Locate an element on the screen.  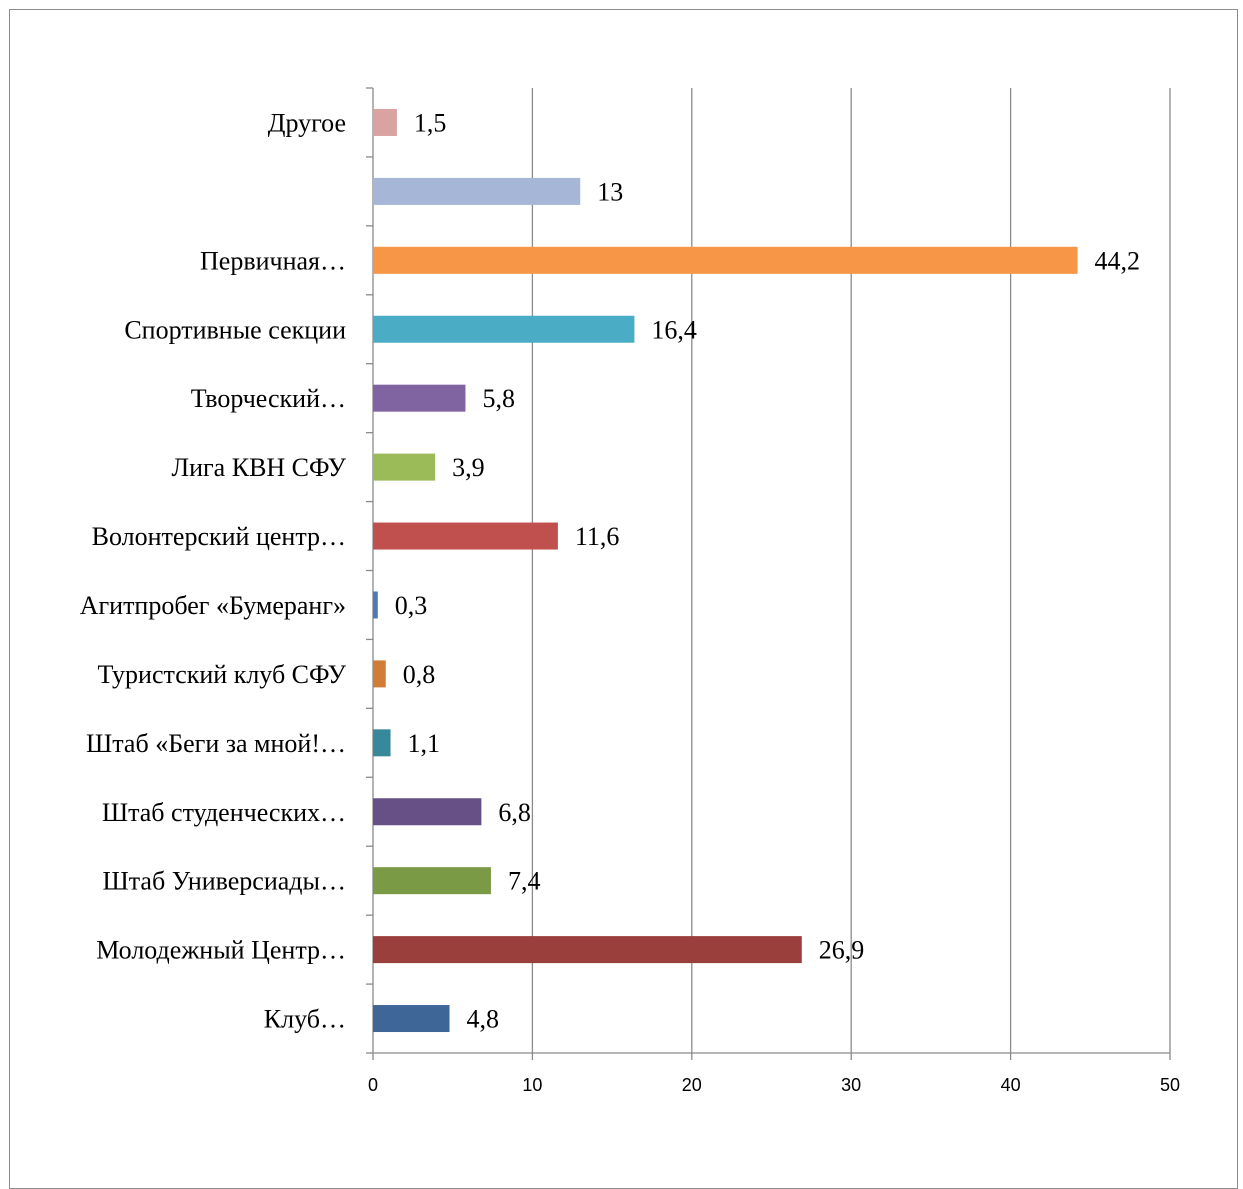
data-label: 44,2 is located at coordinates (1118, 260).